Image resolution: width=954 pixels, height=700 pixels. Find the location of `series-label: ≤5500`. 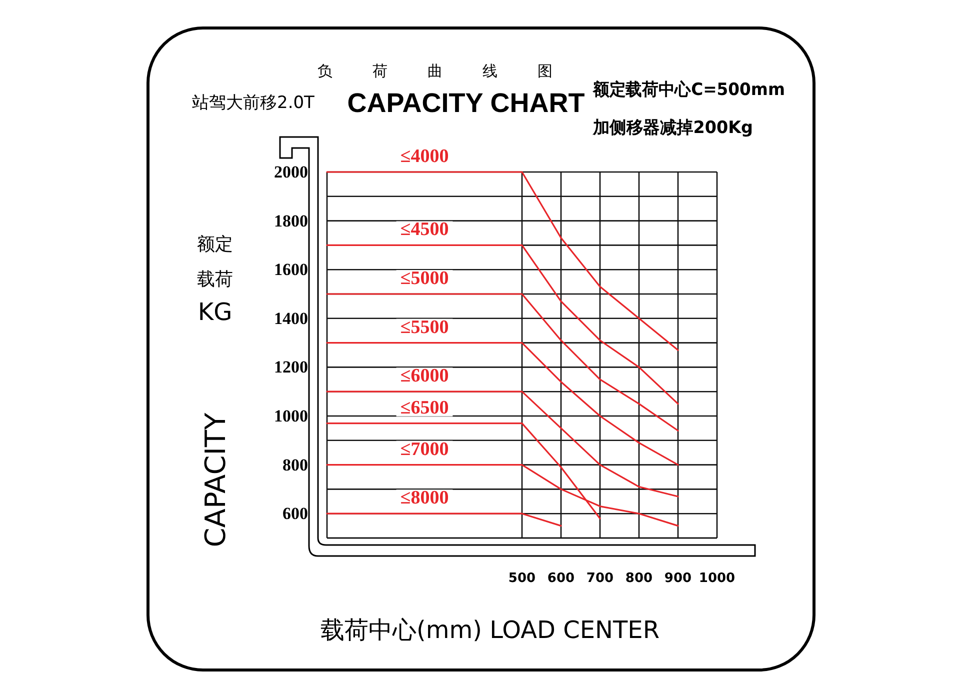

series-label: ≤5500 is located at coordinates (424, 327).